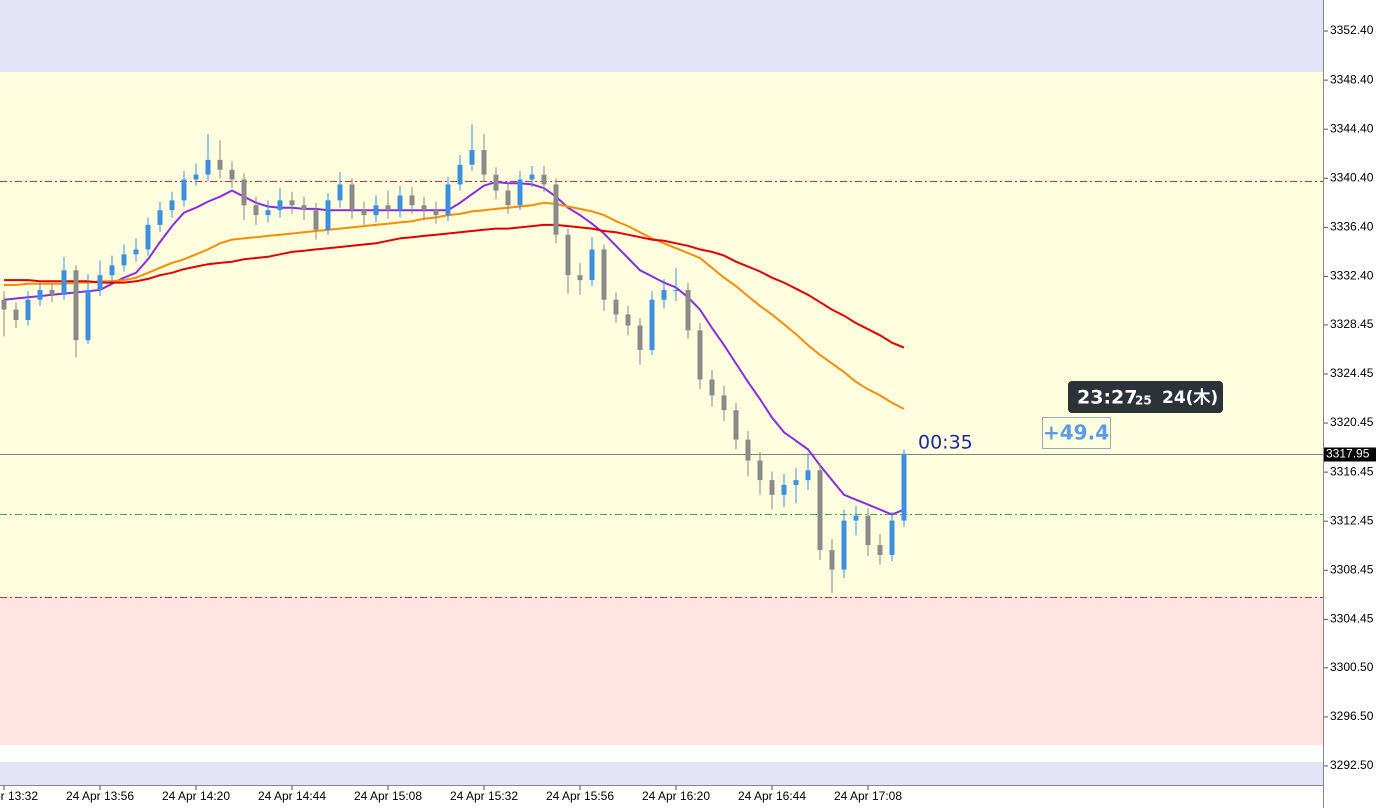 This screenshot has width=1376, height=808. Describe the element at coordinates (945, 443) in the screenshot. I see `countdown: 00:35` at that location.